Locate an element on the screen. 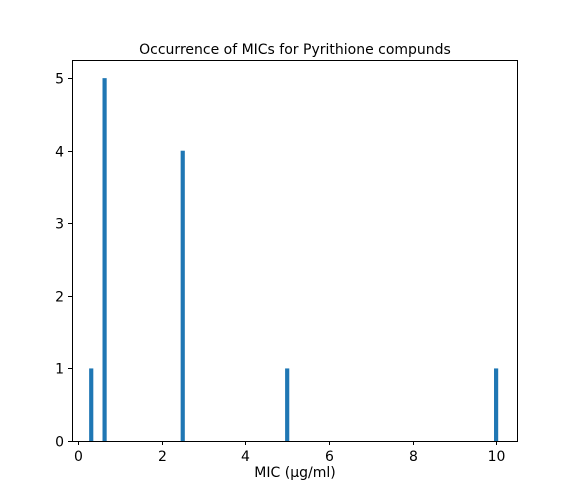 Image resolution: width=576 pixels, height=504 pixels. x-tick-label: 0 is located at coordinates (78, 457).